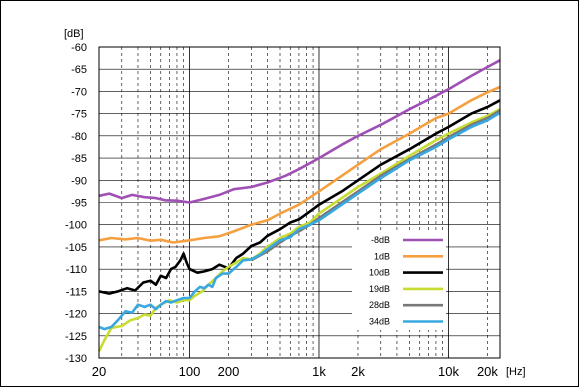  Describe the element at coordinates (319, 371) in the screenshot. I see `x-tick-label: 1k` at that location.